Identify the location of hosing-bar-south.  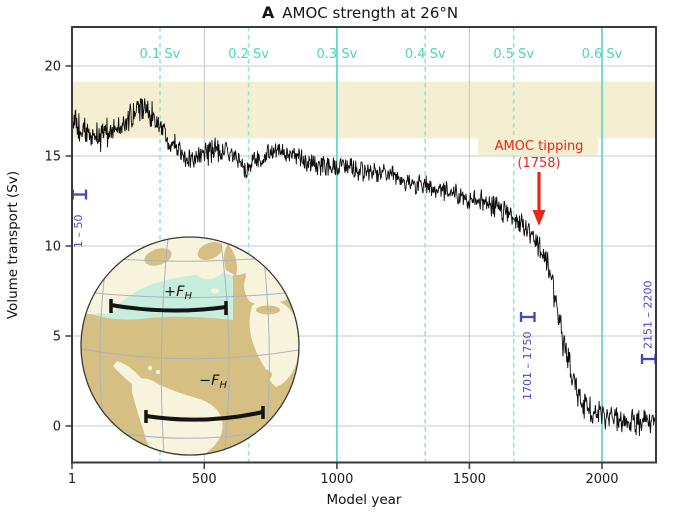
(204, 416).